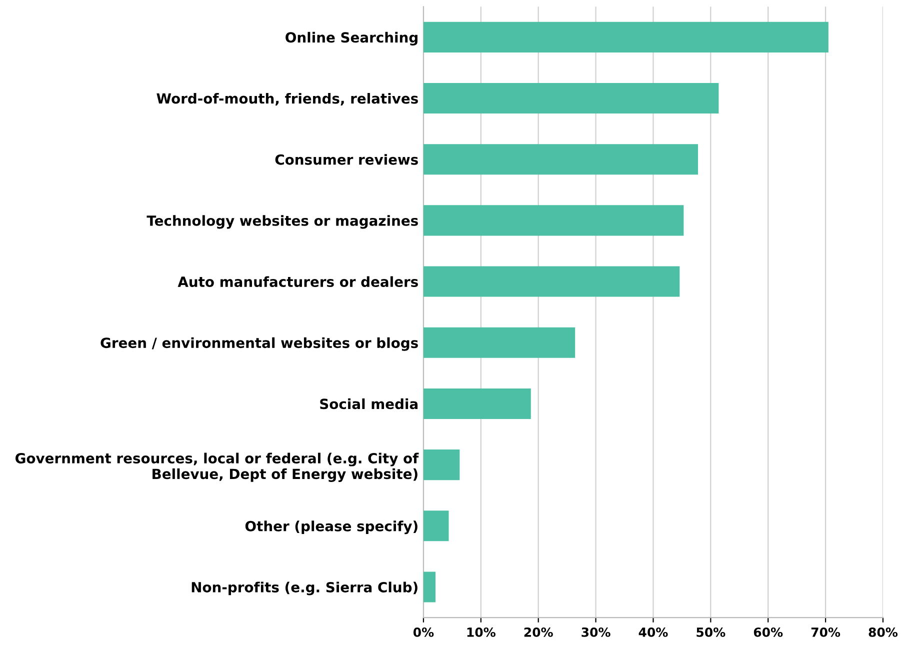  I want to click on x-tick-label: 30%, so click(596, 632).